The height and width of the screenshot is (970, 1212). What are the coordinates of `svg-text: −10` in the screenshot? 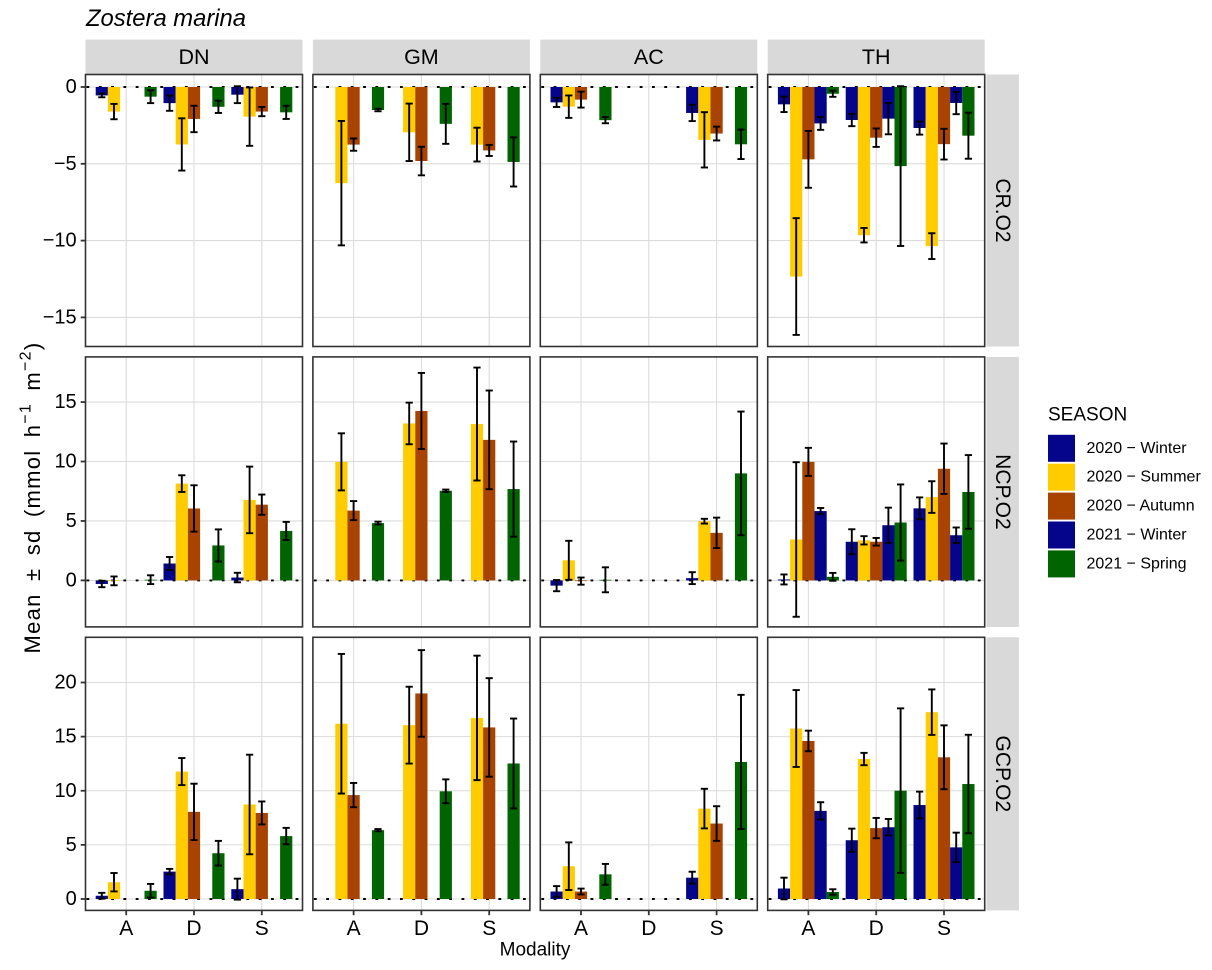 It's located at (60, 241).